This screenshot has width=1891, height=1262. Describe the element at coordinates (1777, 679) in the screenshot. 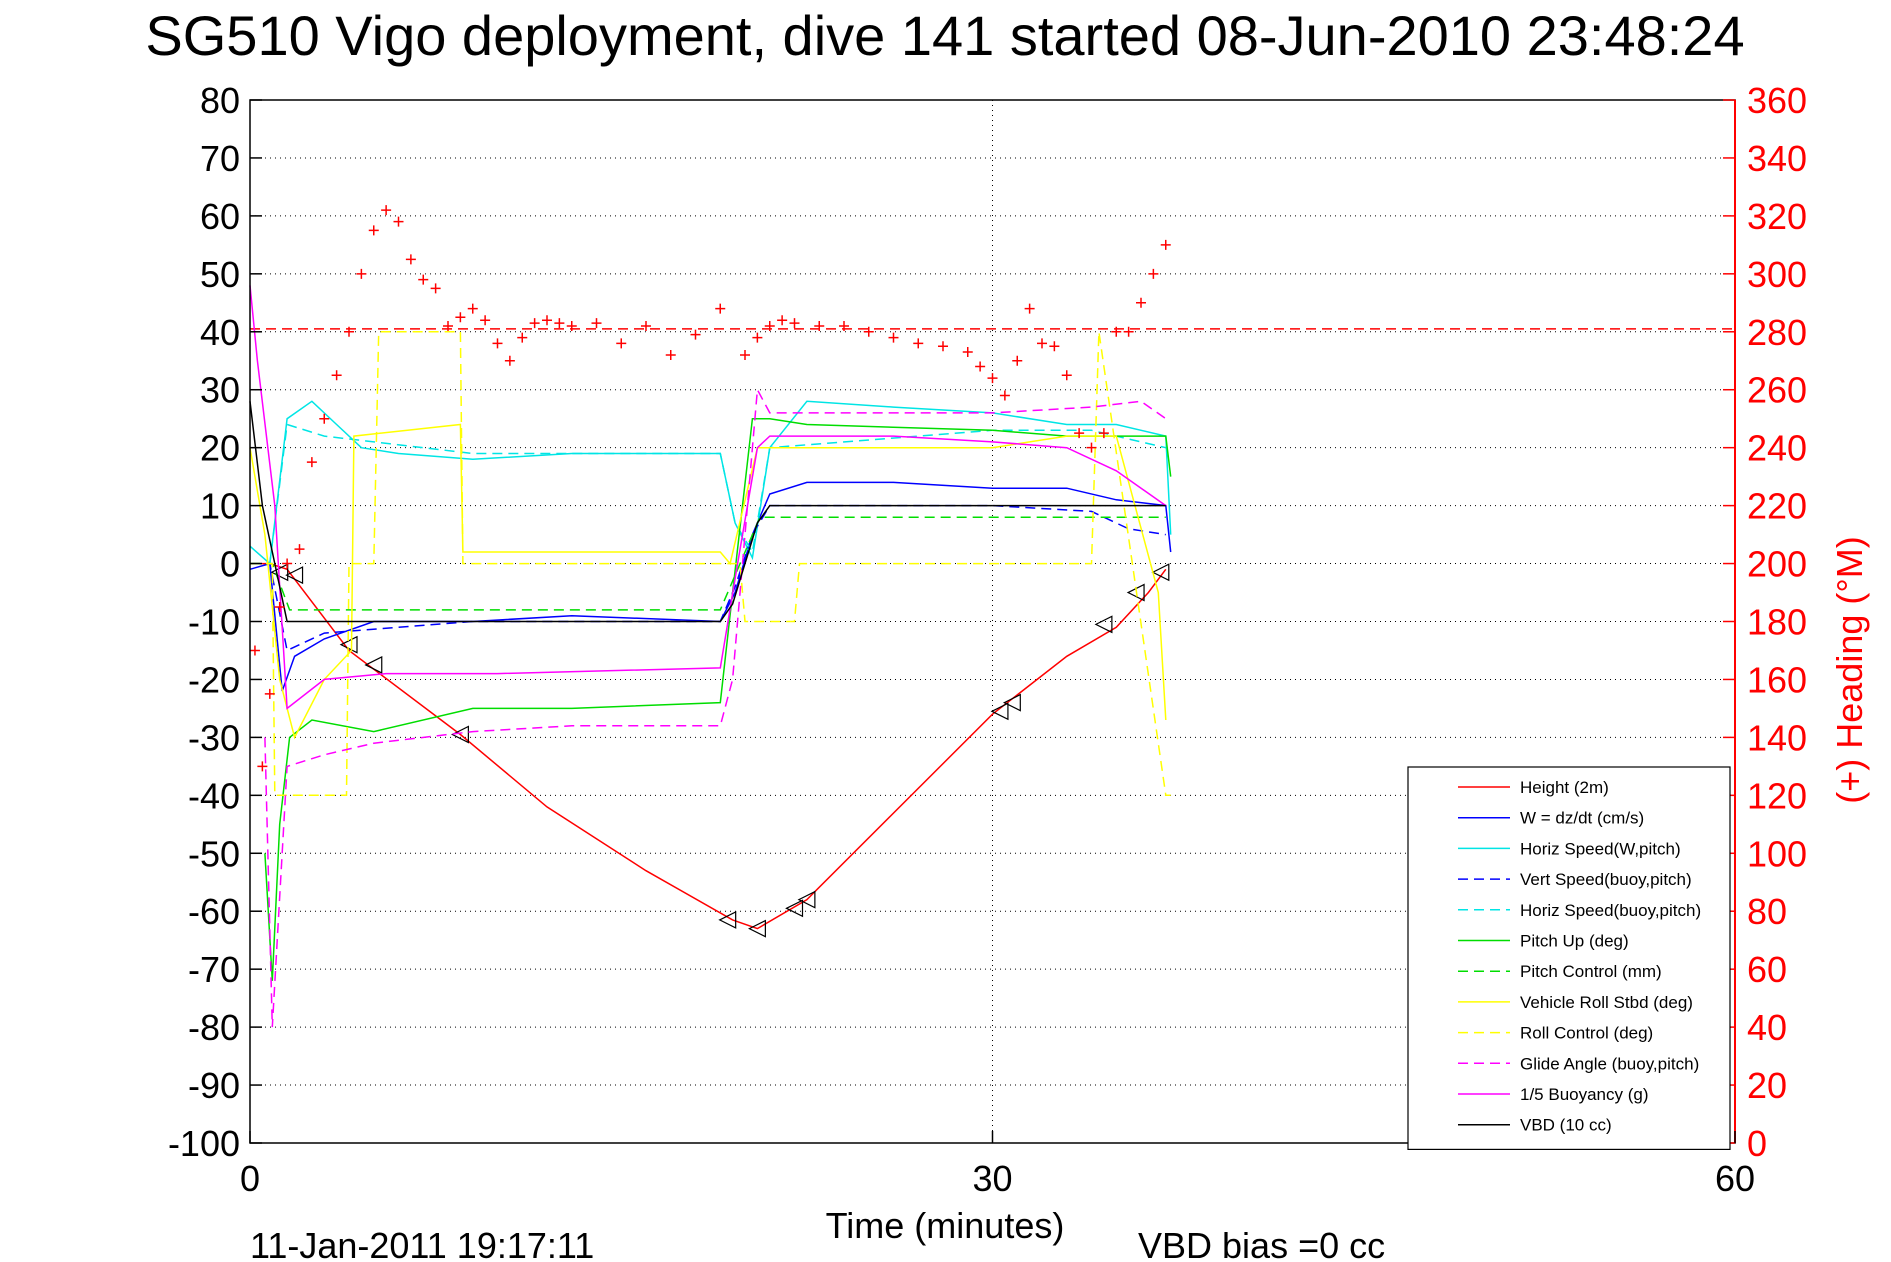

I see `right-tick-label: 160` at that location.